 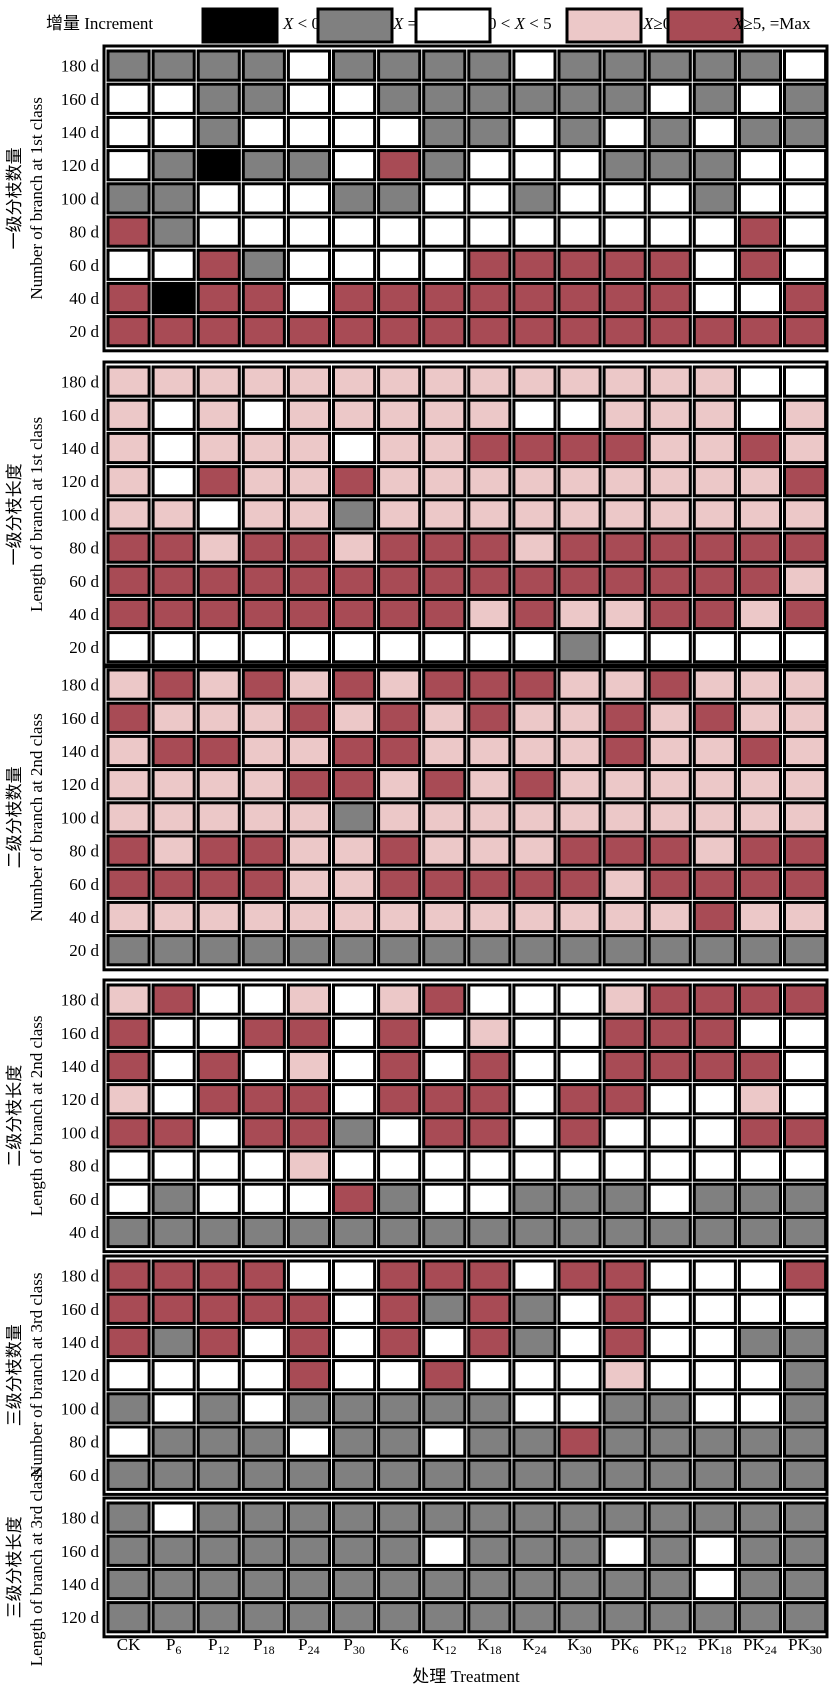 What do you see at coordinates (14, 198) in the screenshot?
I see `y-axis-label-cn: 一级分枝数量` at bounding box center [14, 198].